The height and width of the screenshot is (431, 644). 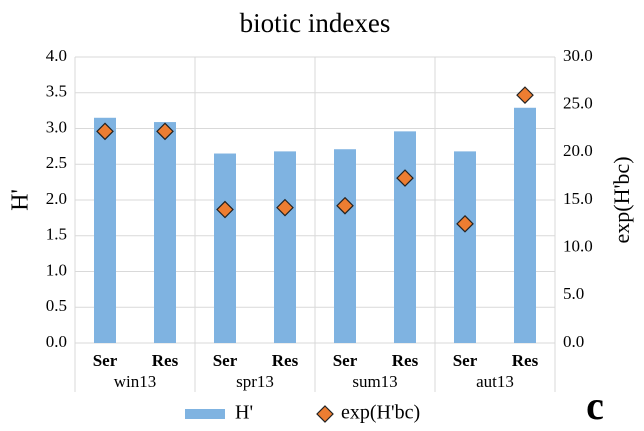 I want to click on legend-label: H', so click(x=244, y=413).